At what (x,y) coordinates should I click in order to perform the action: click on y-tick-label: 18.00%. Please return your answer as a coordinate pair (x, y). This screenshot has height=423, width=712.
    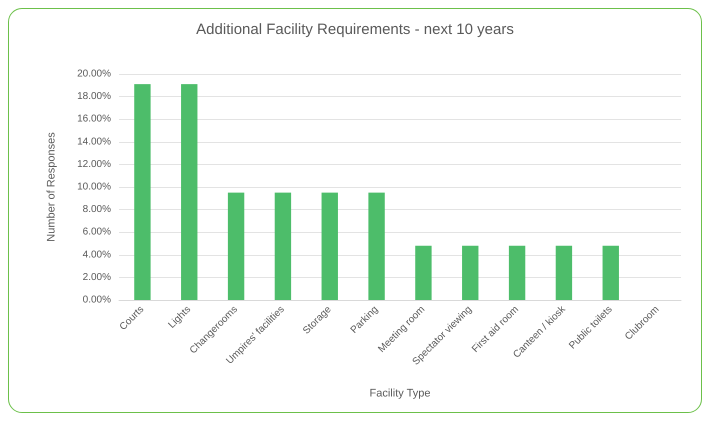
    Looking at the image, I should click on (94, 96).